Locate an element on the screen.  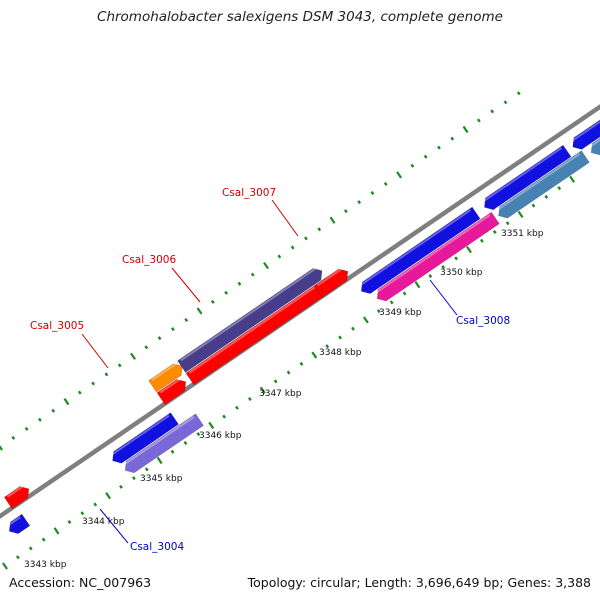
feature-cds-steelblue is located at coordinates (544, 184).